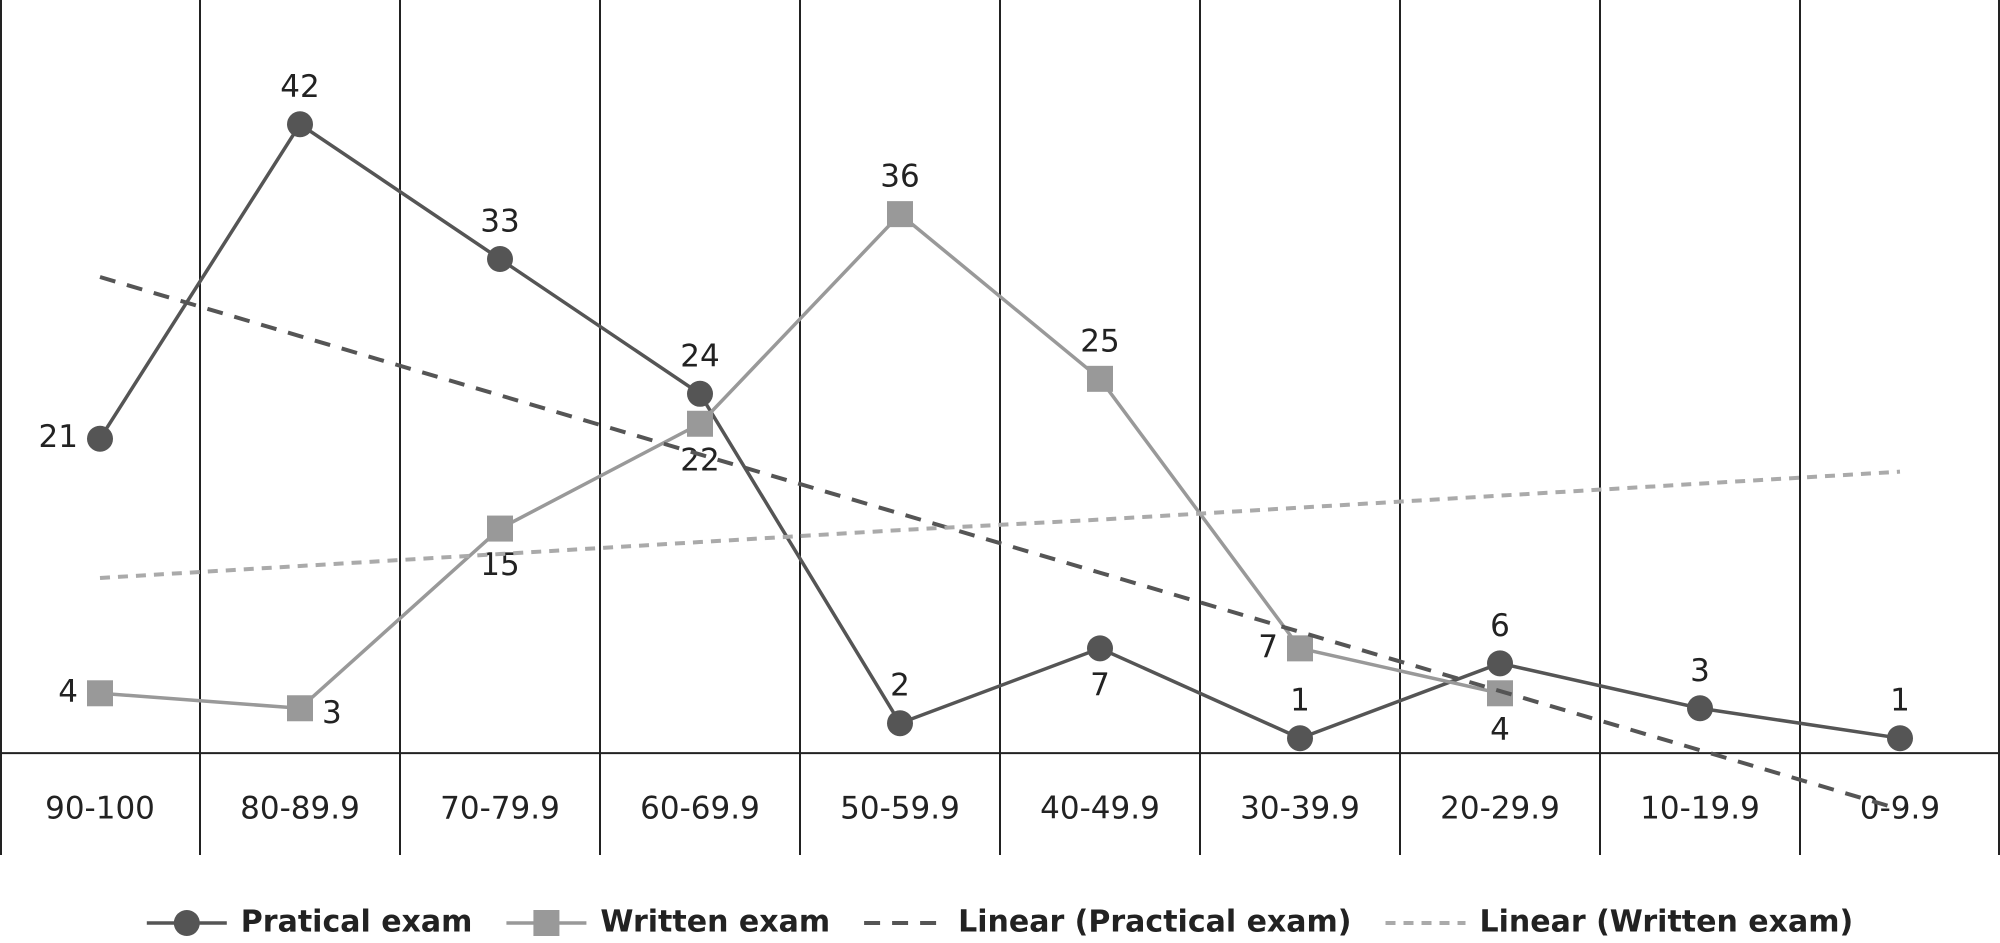 The height and width of the screenshot is (943, 2000). Describe the element at coordinates (899, 177) in the screenshot. I see `data-label: 36` at that location.